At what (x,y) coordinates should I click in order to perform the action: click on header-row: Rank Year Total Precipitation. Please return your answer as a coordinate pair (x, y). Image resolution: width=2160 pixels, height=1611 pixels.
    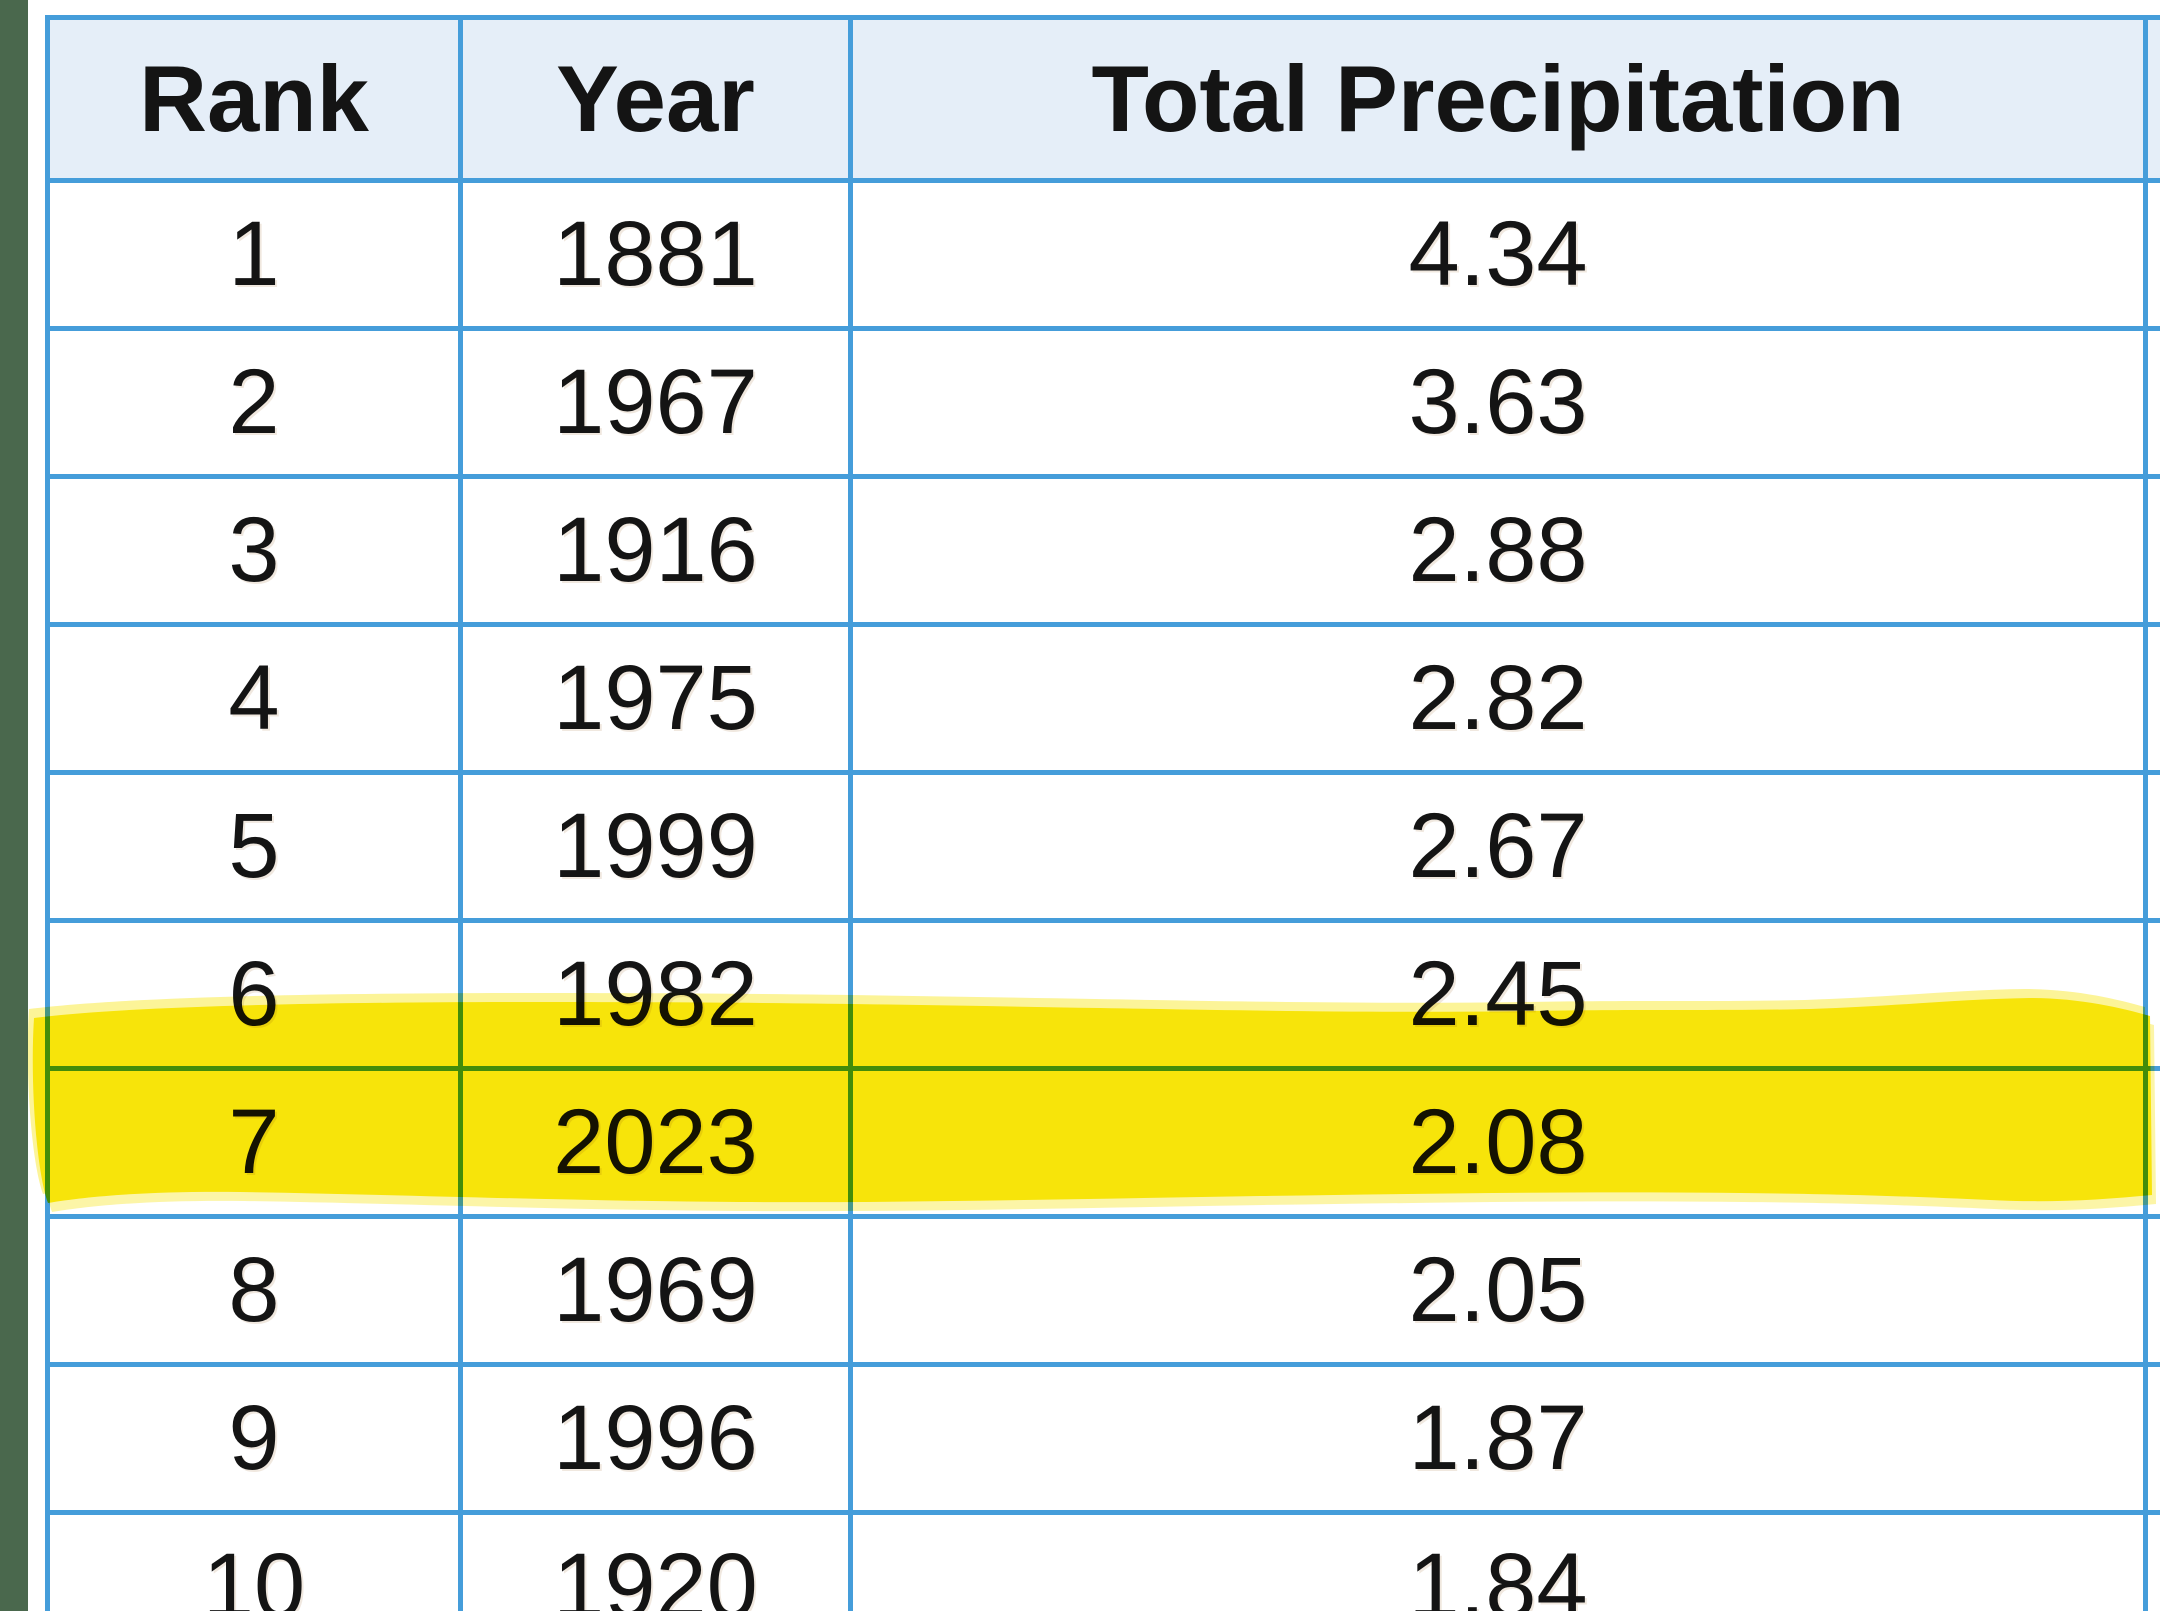
    Looking at the image, I should click on (1102, 99).